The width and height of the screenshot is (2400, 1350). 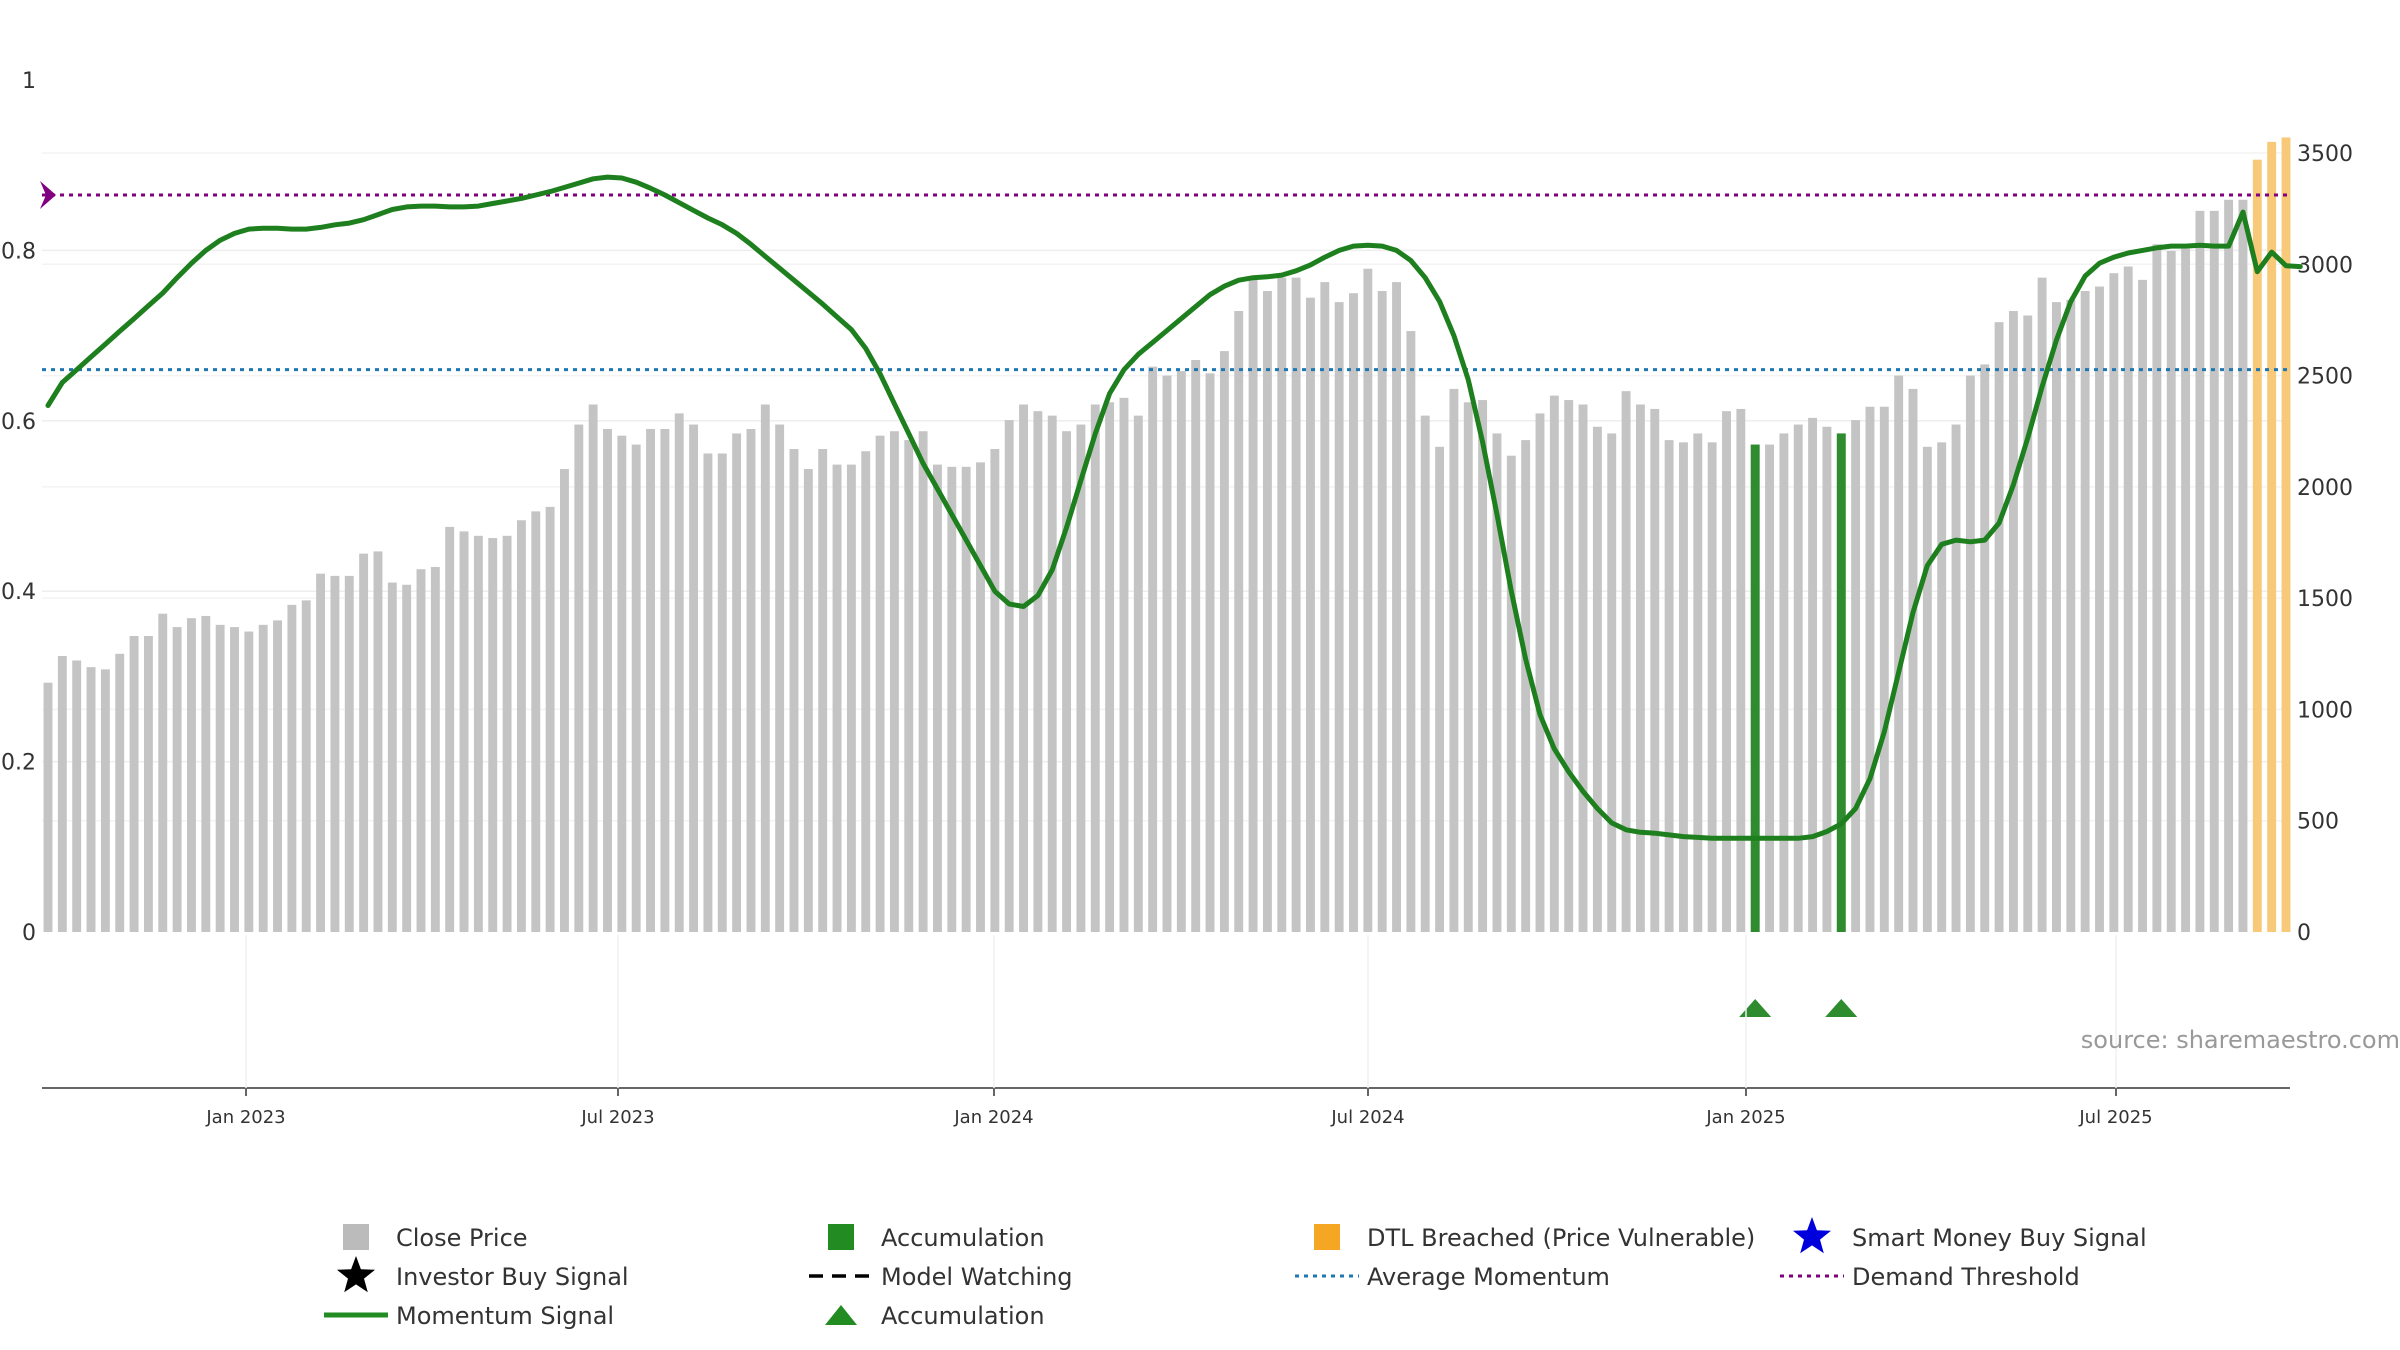 What do you see at coordinates (2325, 265) in the screenshot?
I see `y-right-tick-label: 3000` at bounding box center [2325, 265].